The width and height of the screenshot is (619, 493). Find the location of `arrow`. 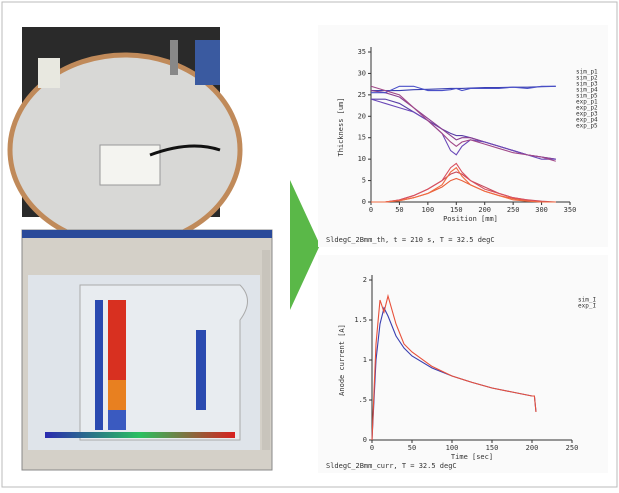

arrow is located at coordinates (305, 245).